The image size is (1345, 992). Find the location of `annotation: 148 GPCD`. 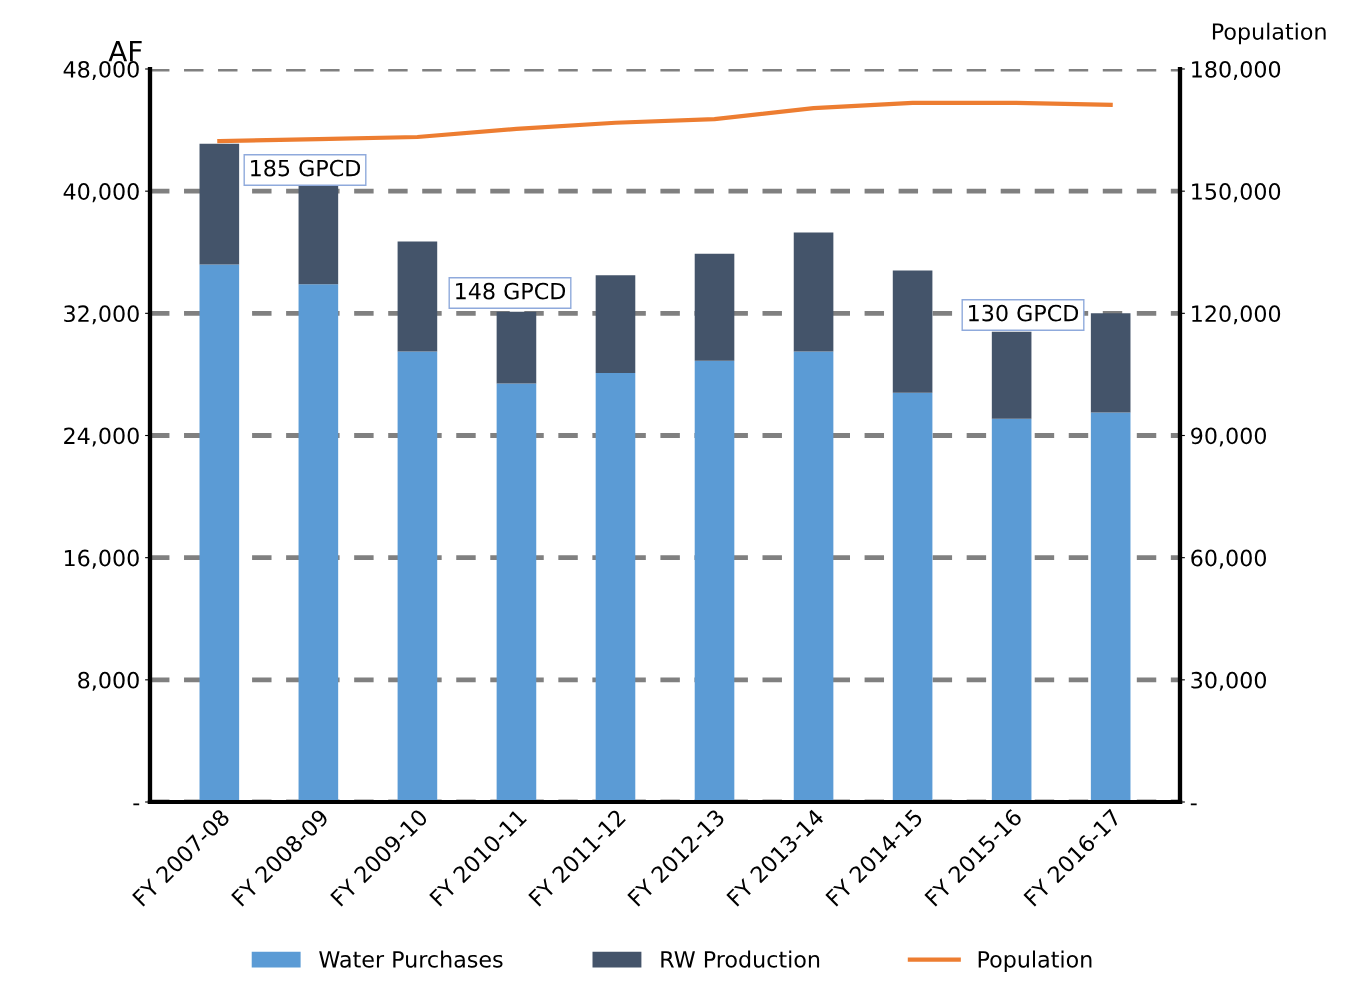

annotation: 148 GPCD is located at coordinates (511, 291).